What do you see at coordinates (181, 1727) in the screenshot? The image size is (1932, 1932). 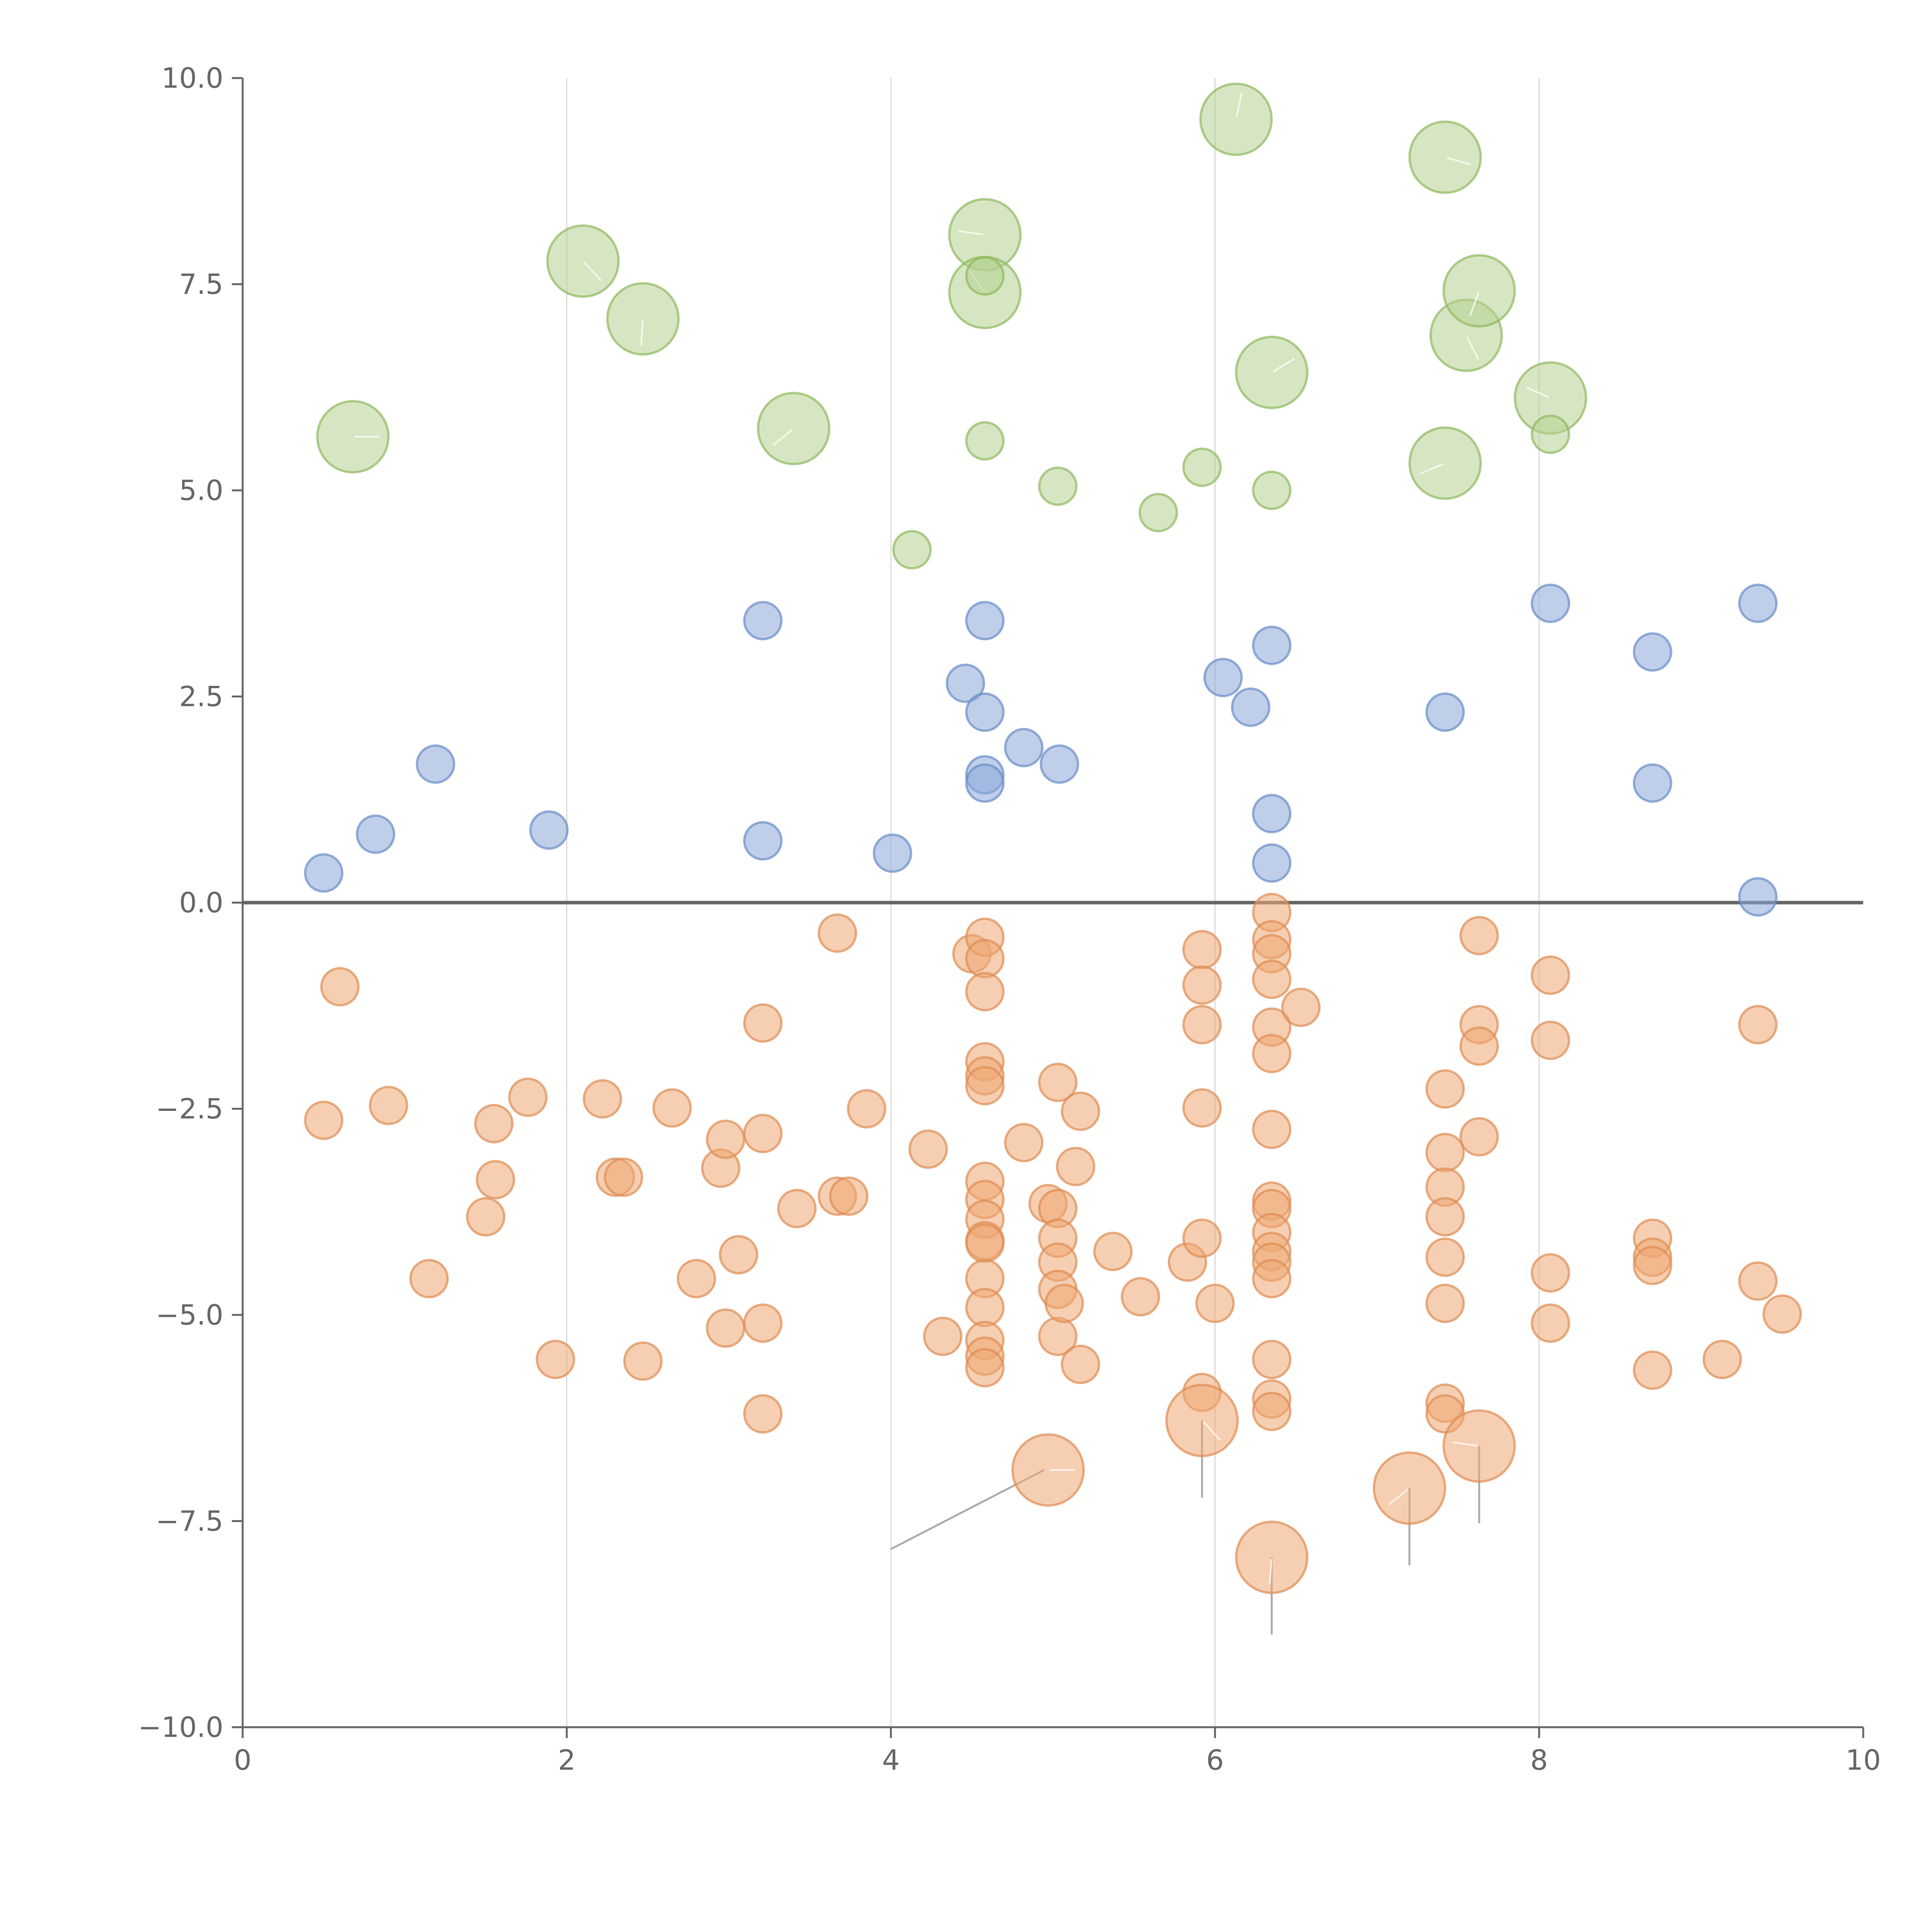 I see `y-tick-label: −10.0` at bounding box center [181, 1727].